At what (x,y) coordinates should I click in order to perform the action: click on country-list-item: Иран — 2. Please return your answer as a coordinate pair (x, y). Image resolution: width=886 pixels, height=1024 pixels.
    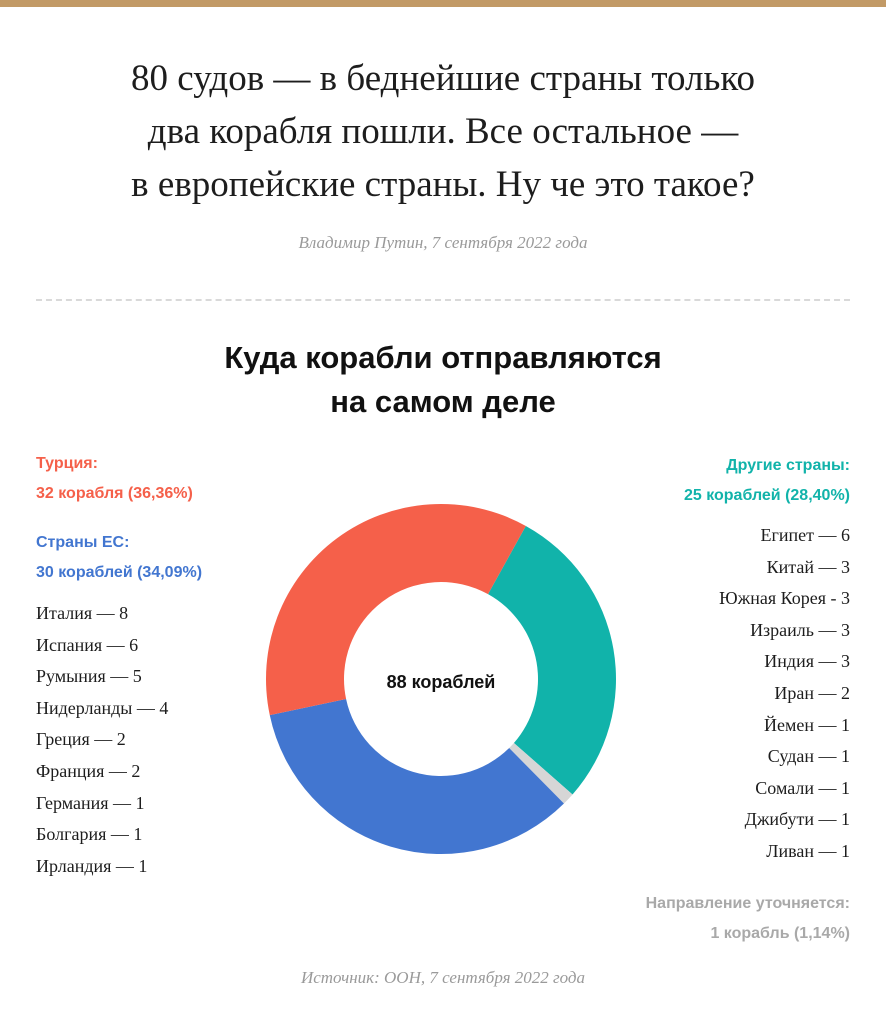
    Looking at the image, I should click on (812, 692).